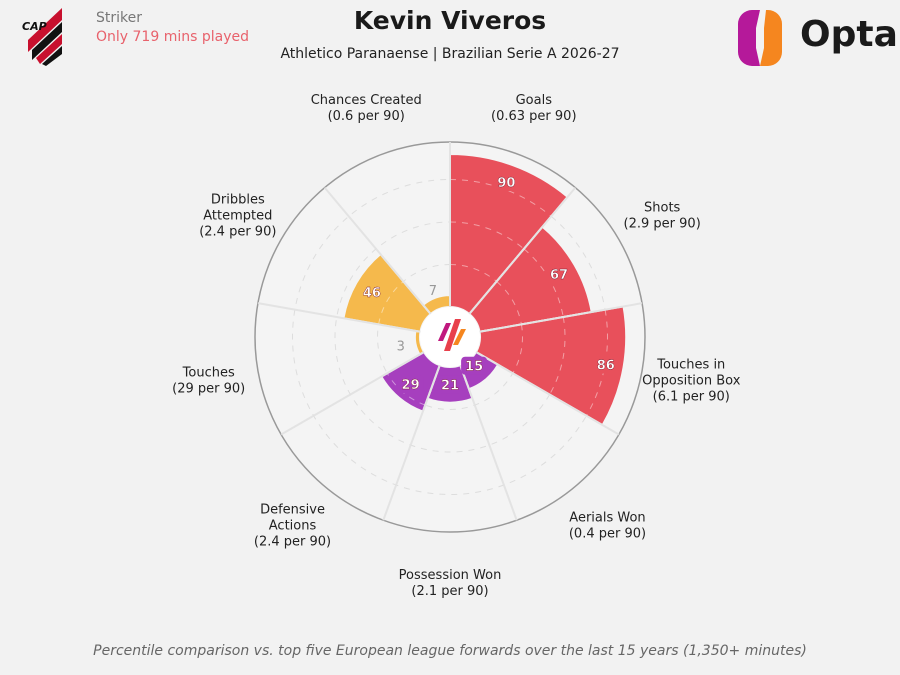 This screenshot has height=675, width=900. Describe the element at coordinates (42, 37) in the screenshot. I see `club-logo: CAP` at that location.